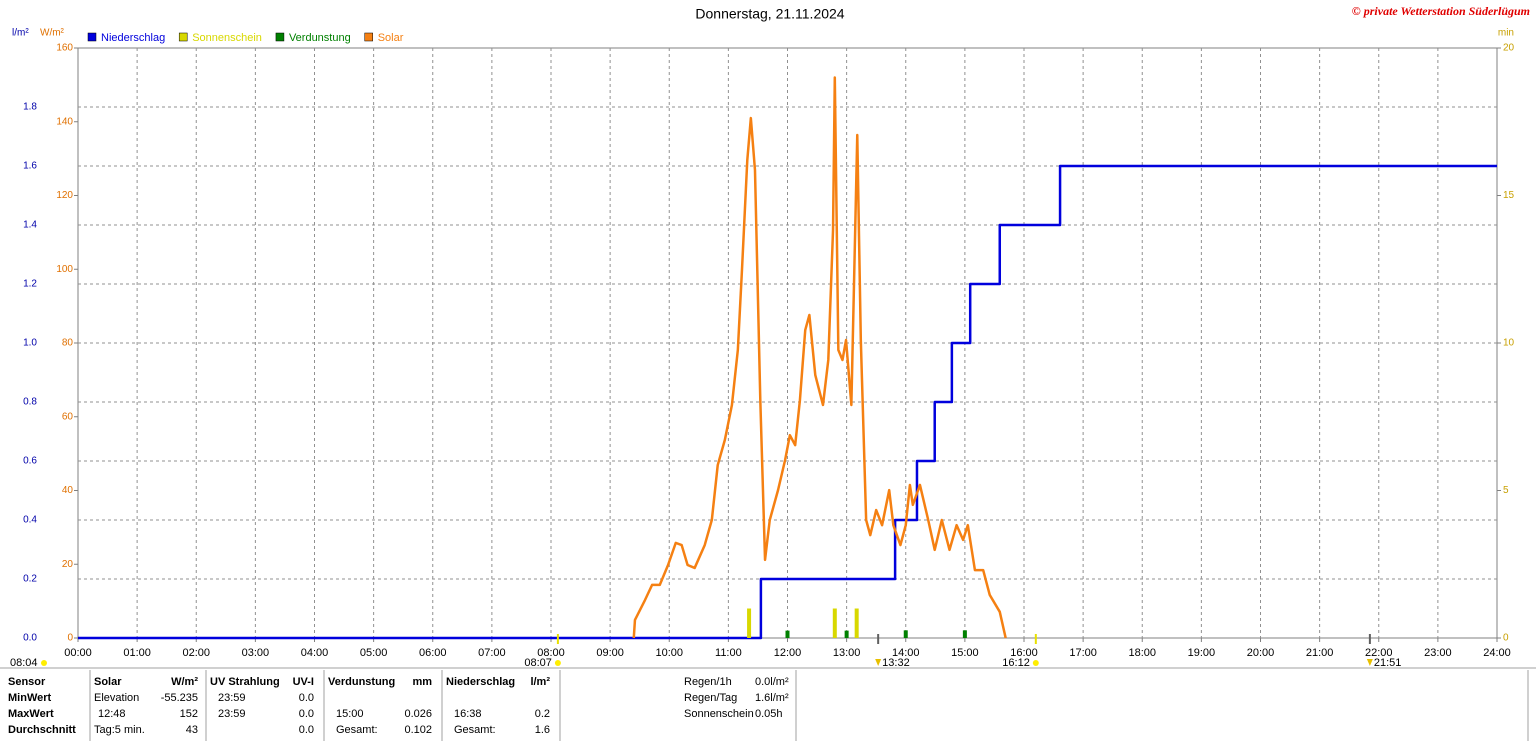 The image size is (1536, 741). Describe the element at coordinates (906, 653) in the screenshot. I see `x-tick-label: 14:00` at that location.